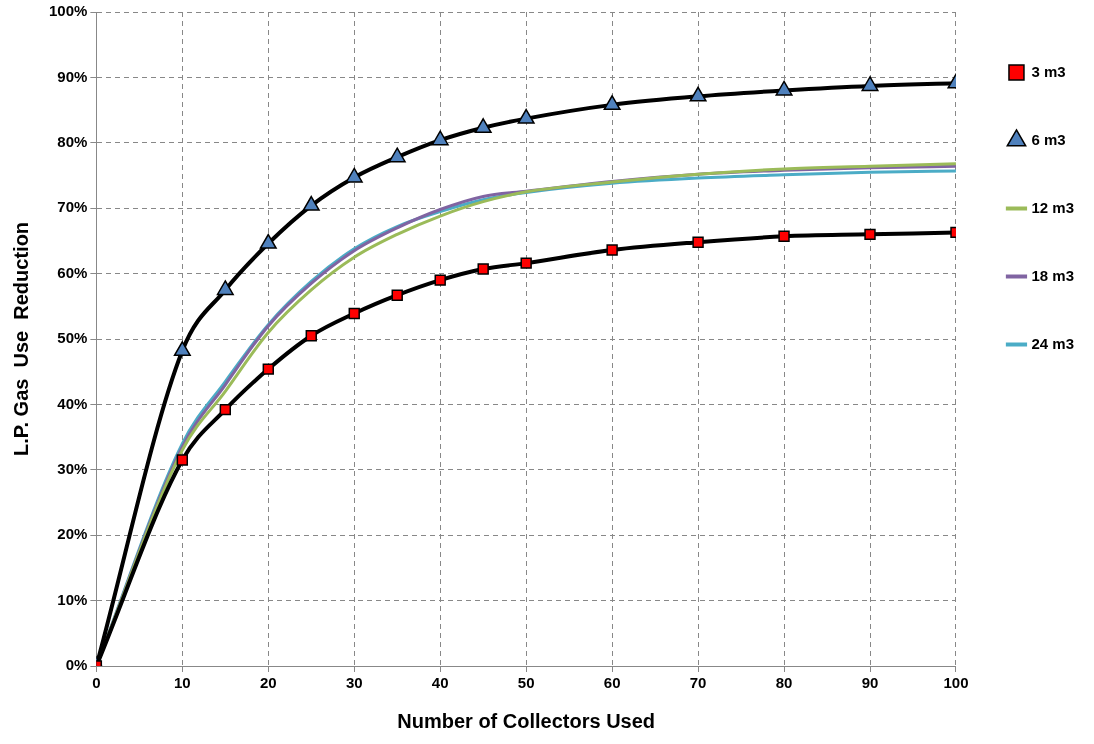 The height and width of the screenshot is (744, 1094). What do you see at coordinates (1053, 343) in the screenshot?
I see `legend-label: 24 m3` at bounding box center [1053, 343].